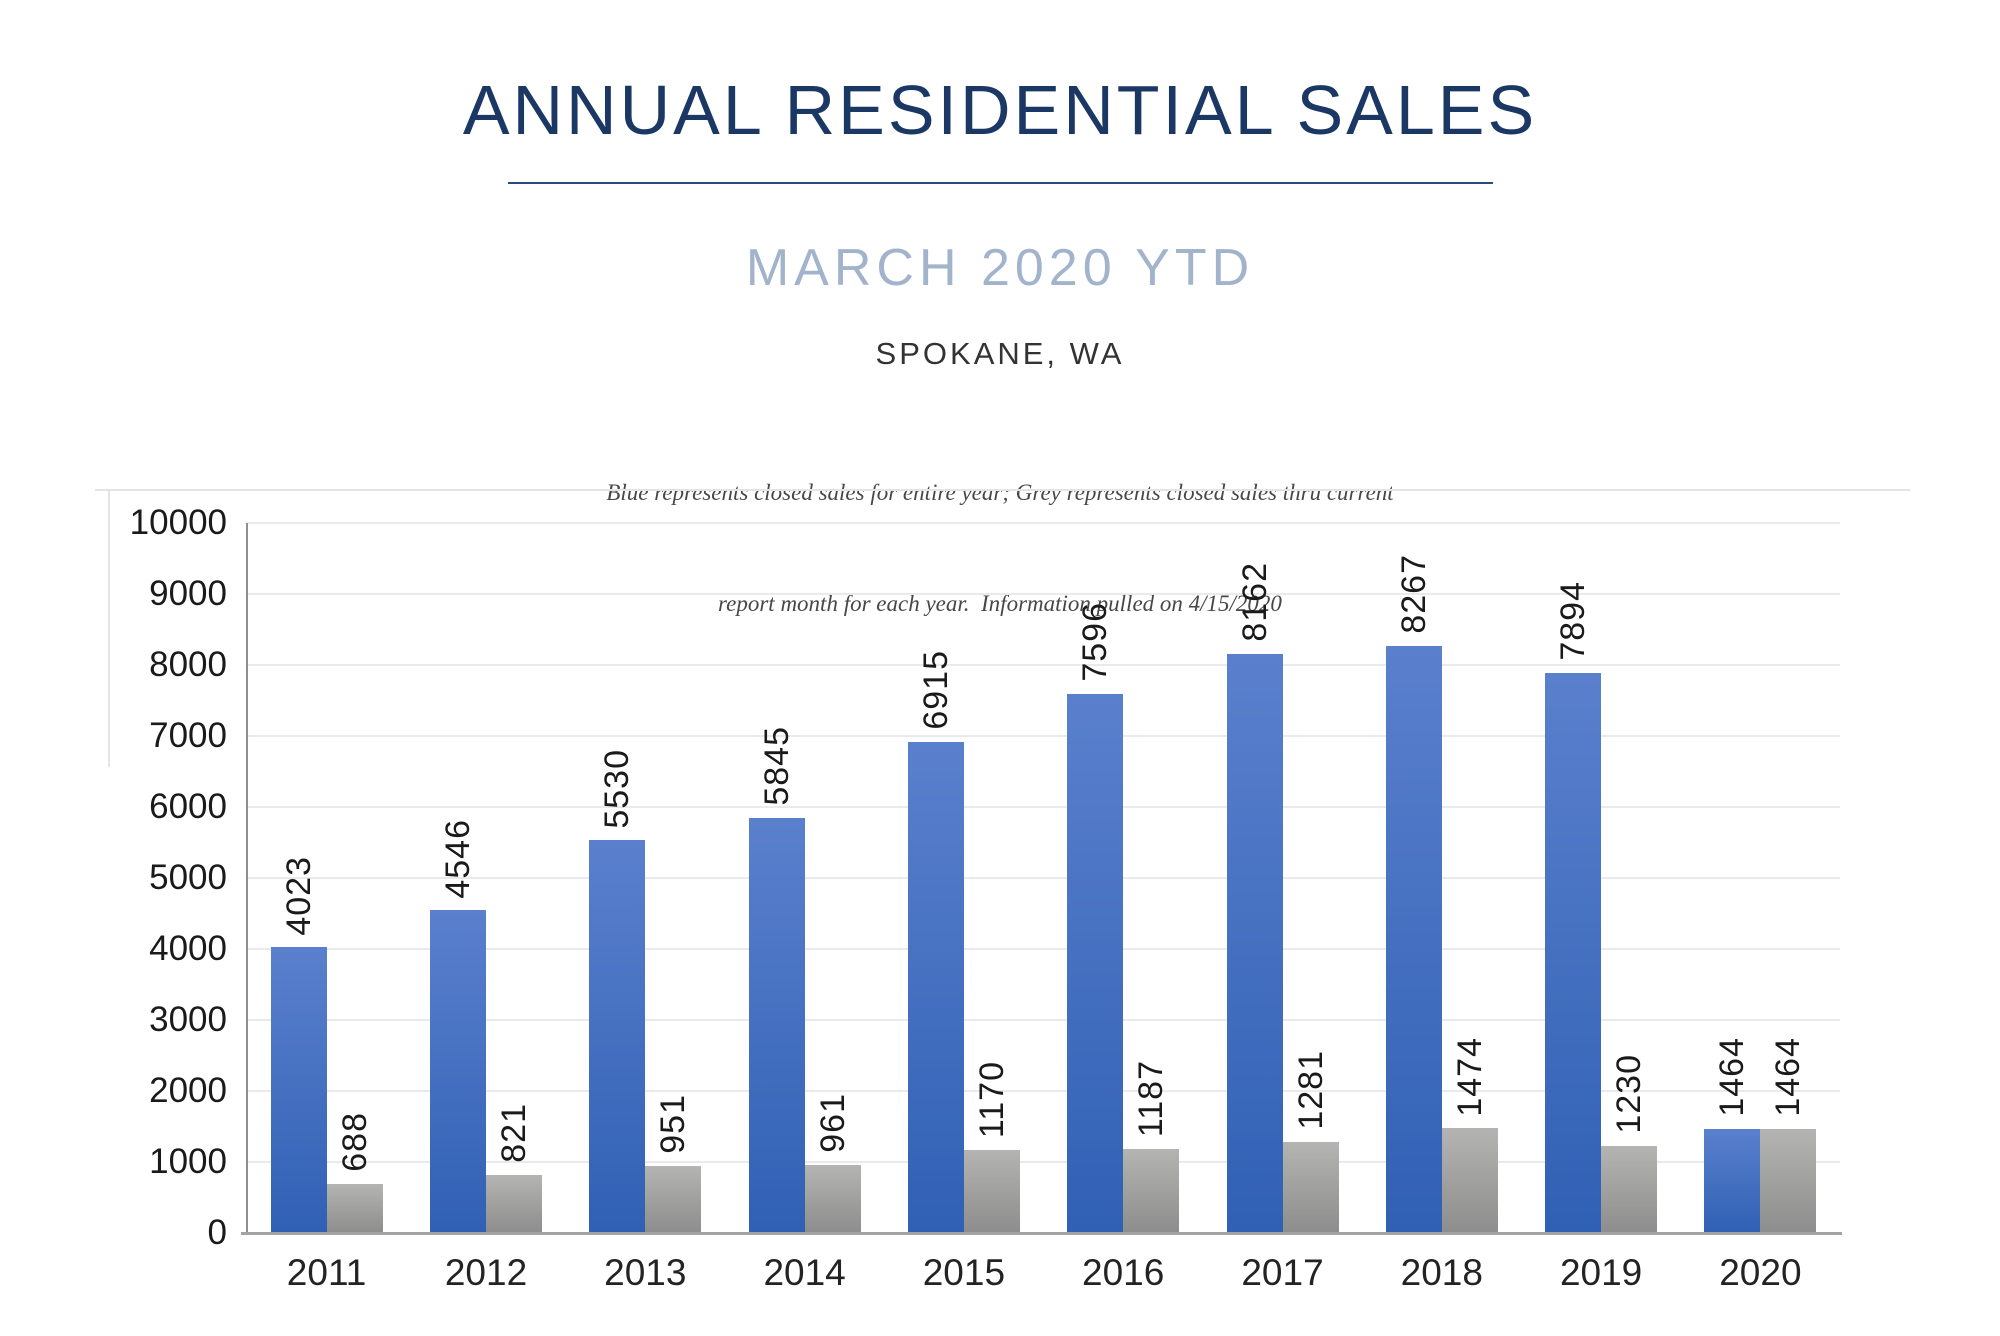 Image resolution: width=2000 pixels, height=1336 pixels. What do you see at coordinates (1413, 939) in the screenshot?
I see `bar-annual-2018` at bounding box center [1413, 939].